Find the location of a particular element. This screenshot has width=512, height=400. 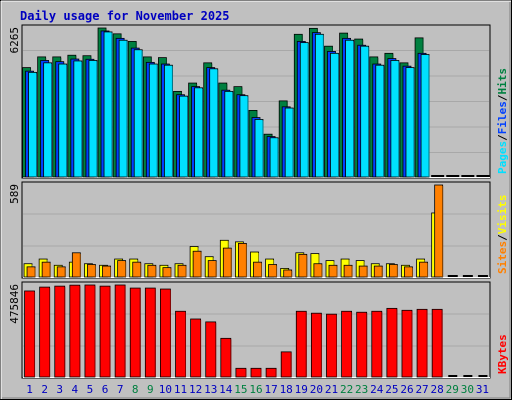

kbytes-ymax-label: 475846 is located at coordinates (14, 304).